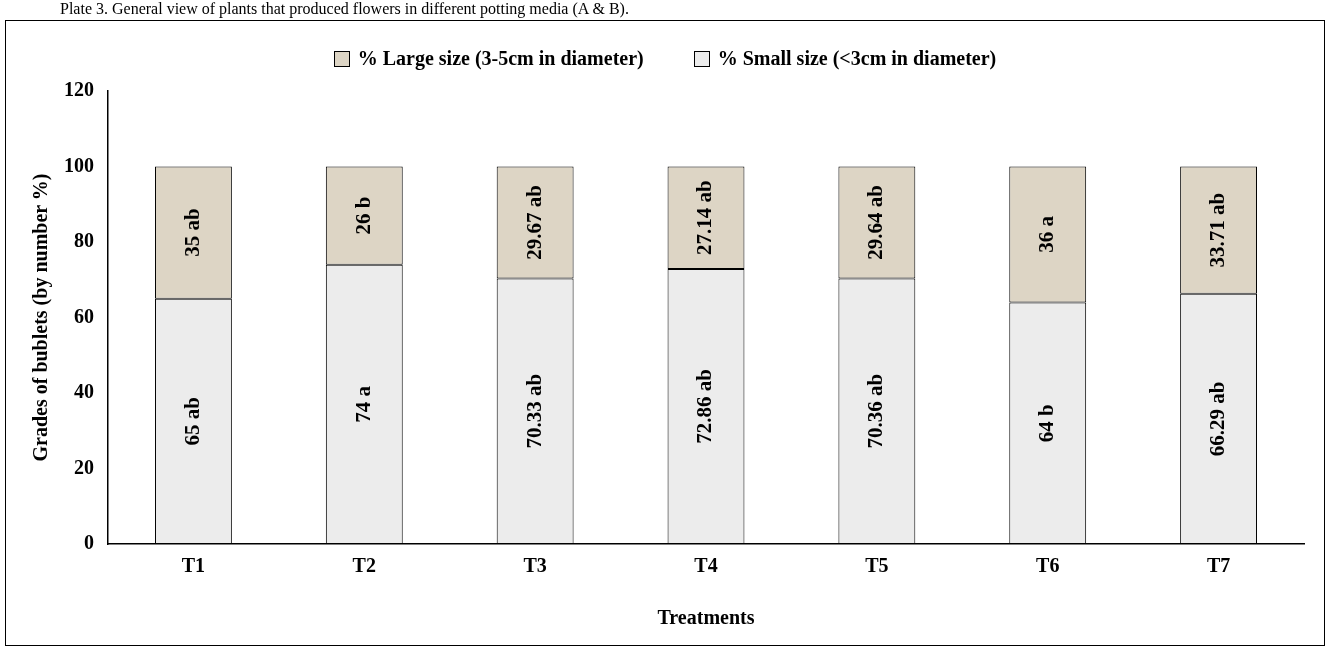 This screenshot has height=650, width=1332. I want to click on data-label: 70.33 ab, so click(533, 411).